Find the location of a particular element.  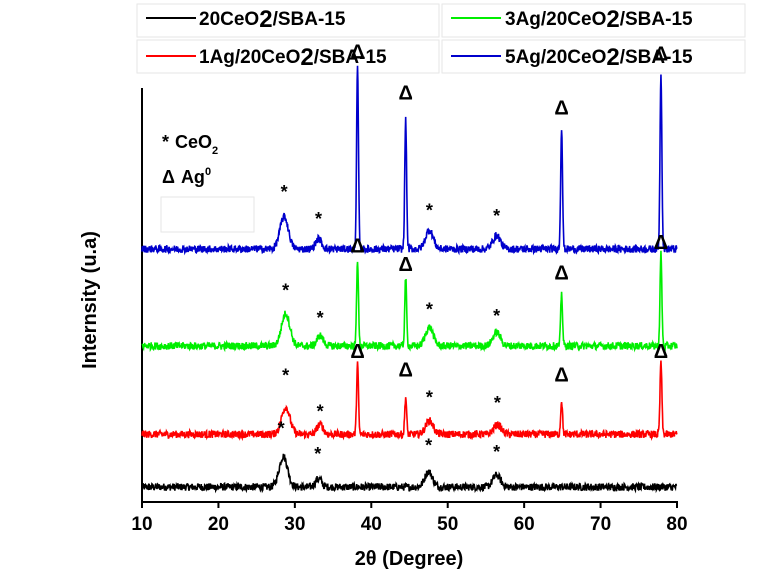

legend-label-0: 20CeO2/SBA-15 is located at coordinates (272, 19).